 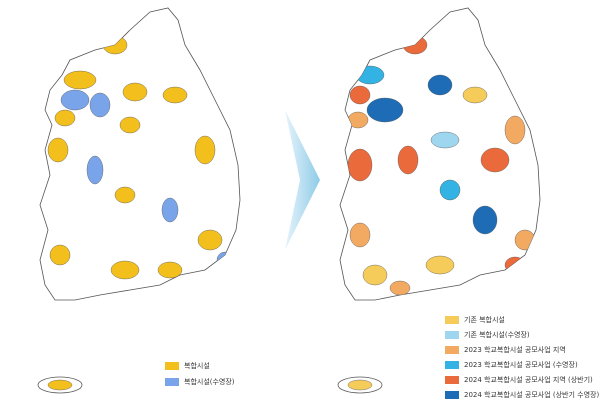 I want to click on legend-label: 복합시설, so click(x=197, y=365).